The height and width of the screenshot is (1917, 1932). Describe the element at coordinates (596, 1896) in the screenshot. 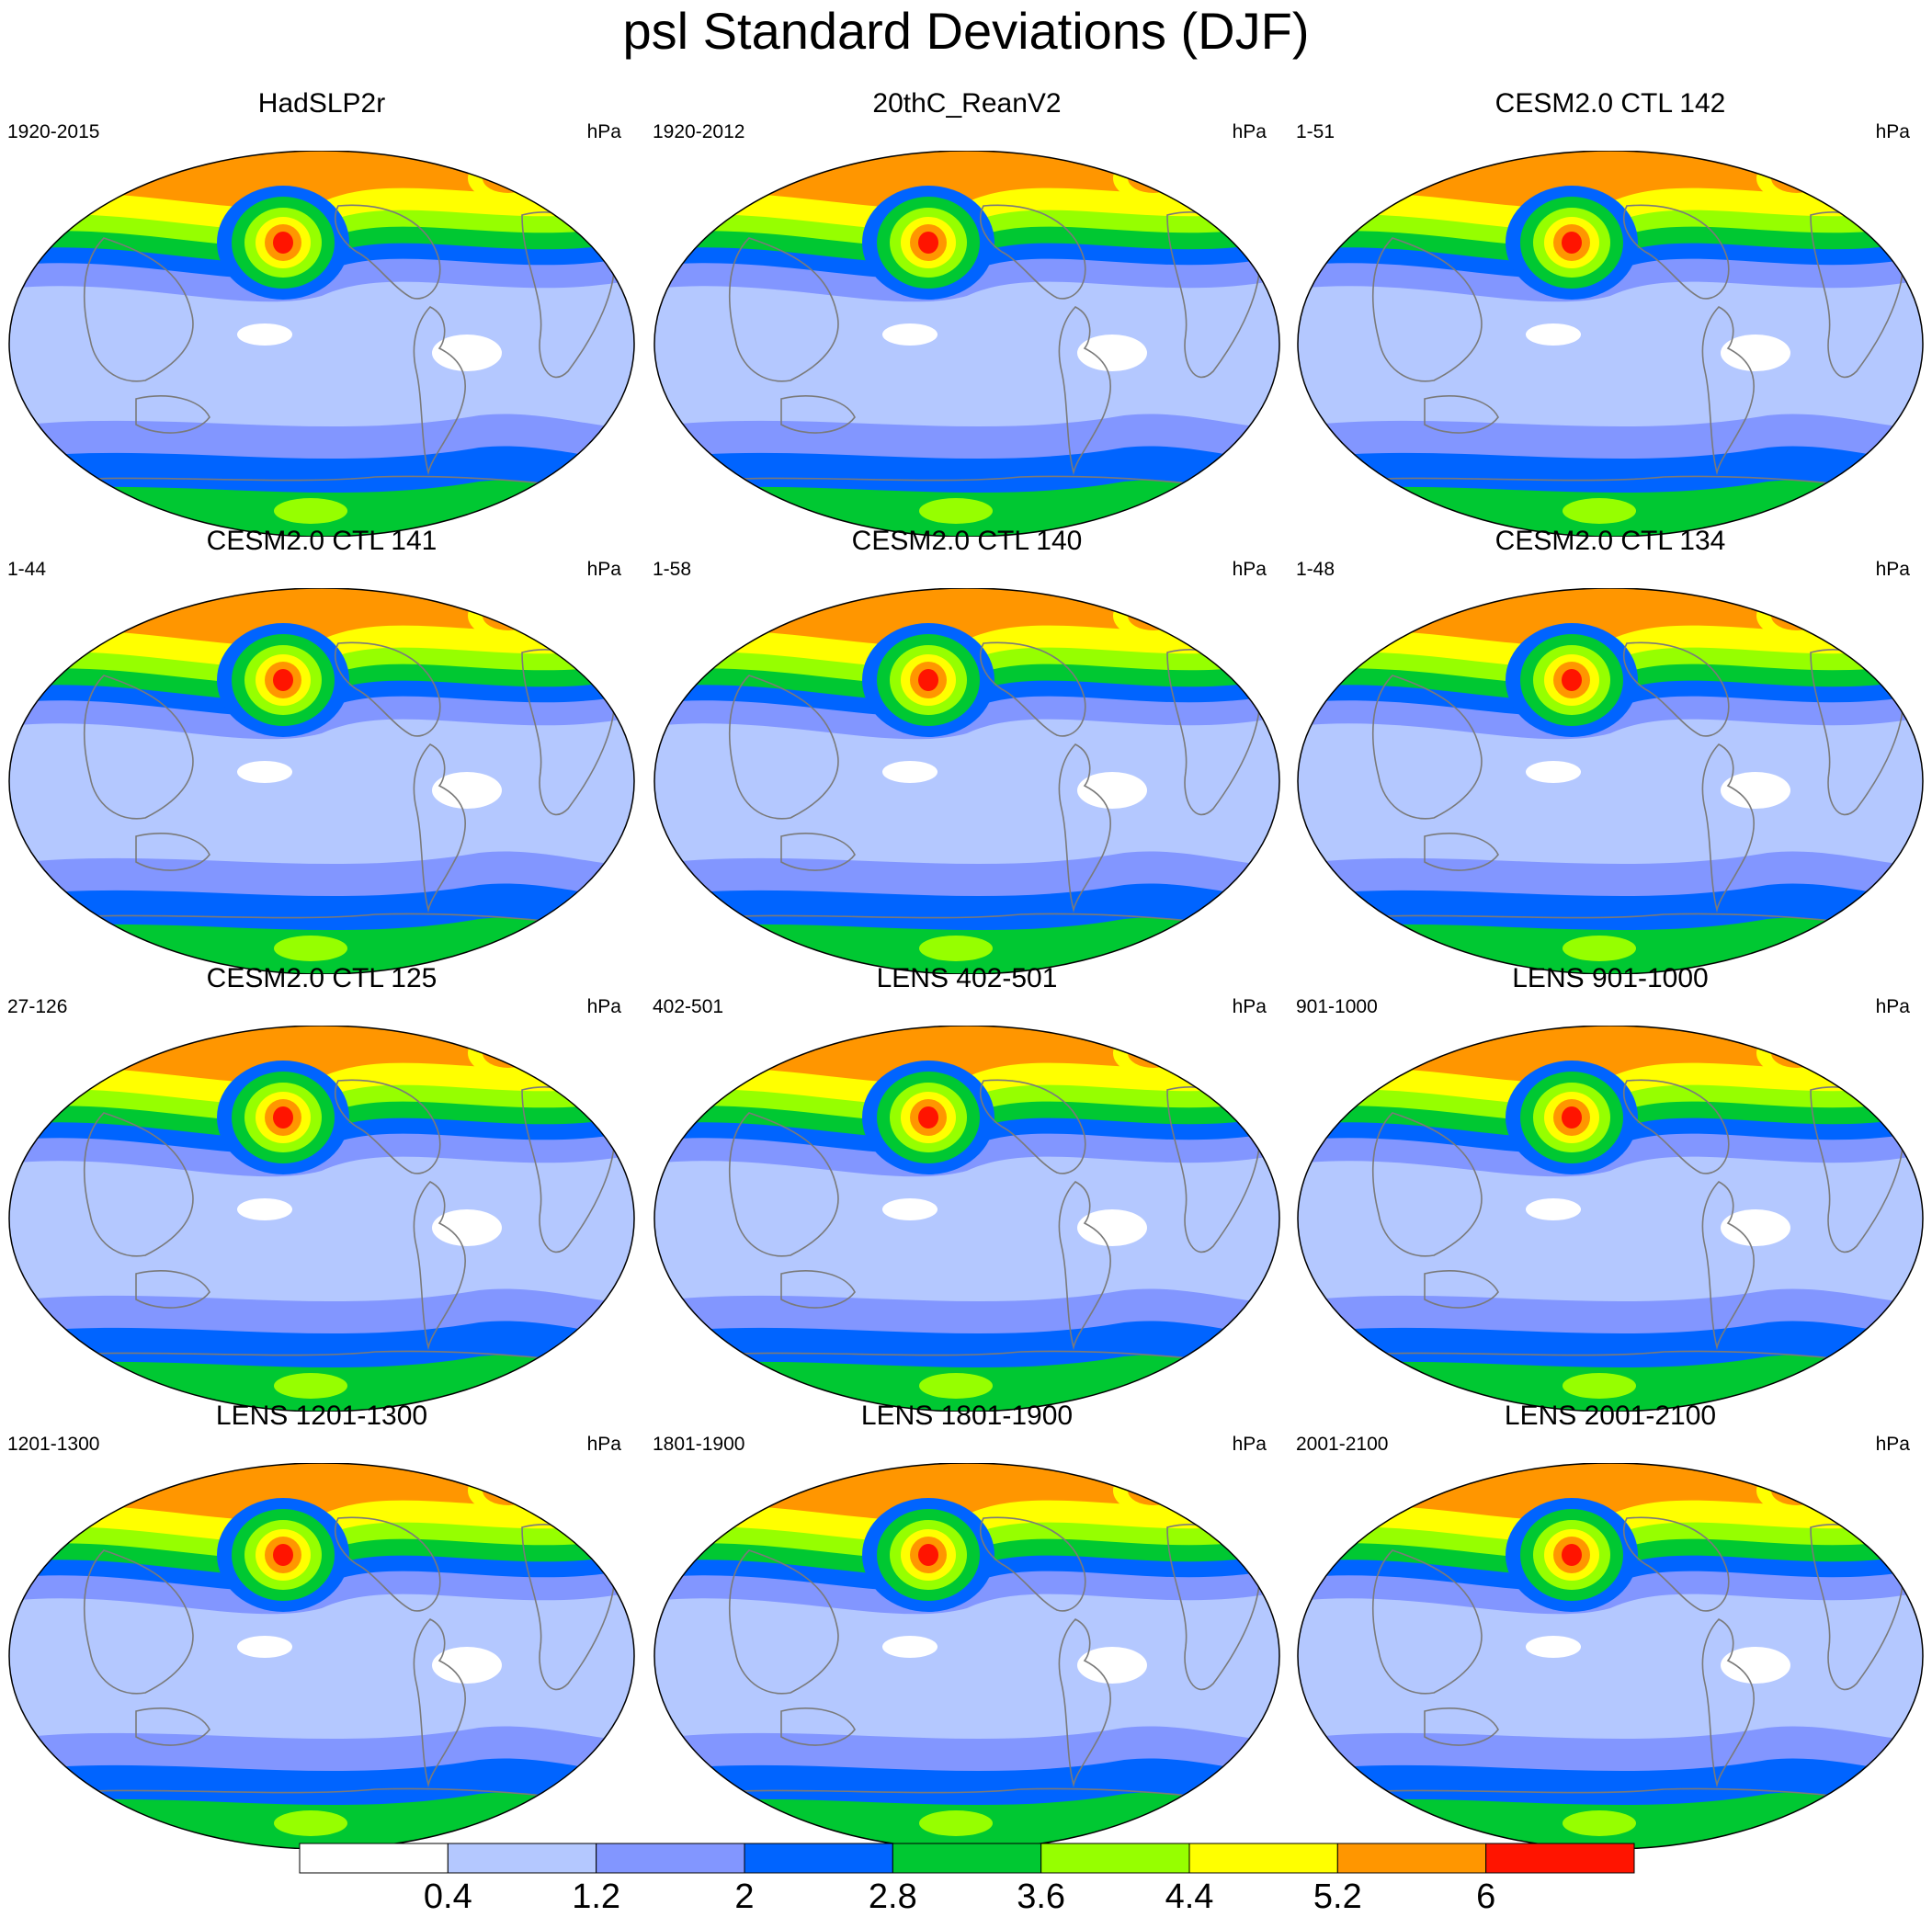

I see `colorbar-tick-label: 1.2` at that location.